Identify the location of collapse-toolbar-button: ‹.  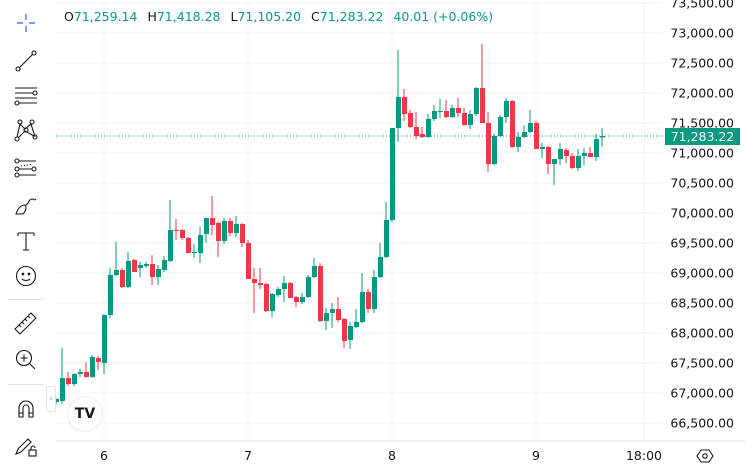
(51, 399).